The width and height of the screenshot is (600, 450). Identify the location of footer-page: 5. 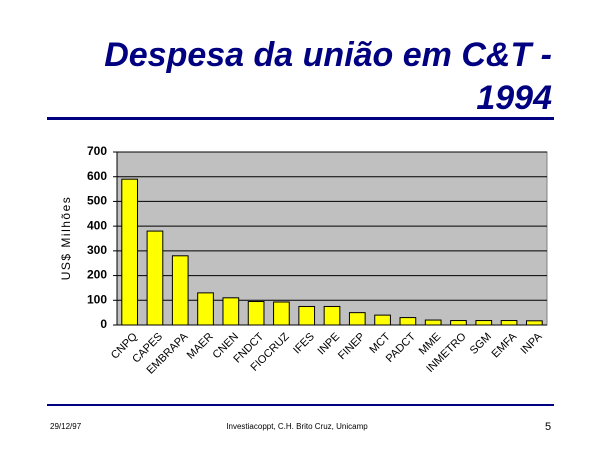
(548, 427).